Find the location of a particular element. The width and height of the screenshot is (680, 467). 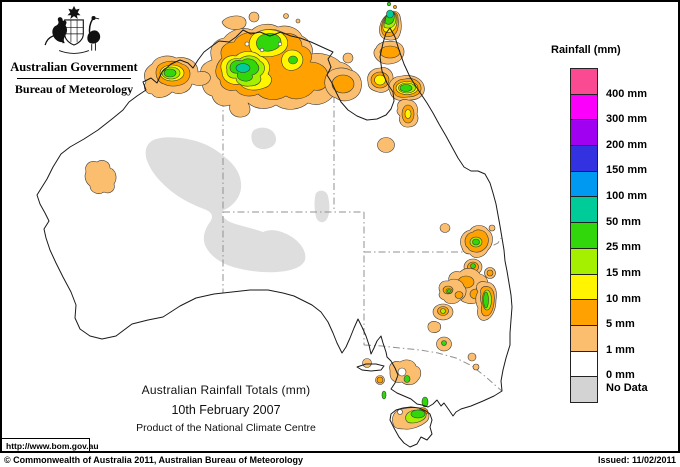

rainfall-region-north-queensland is located at coordinates (401, 114).